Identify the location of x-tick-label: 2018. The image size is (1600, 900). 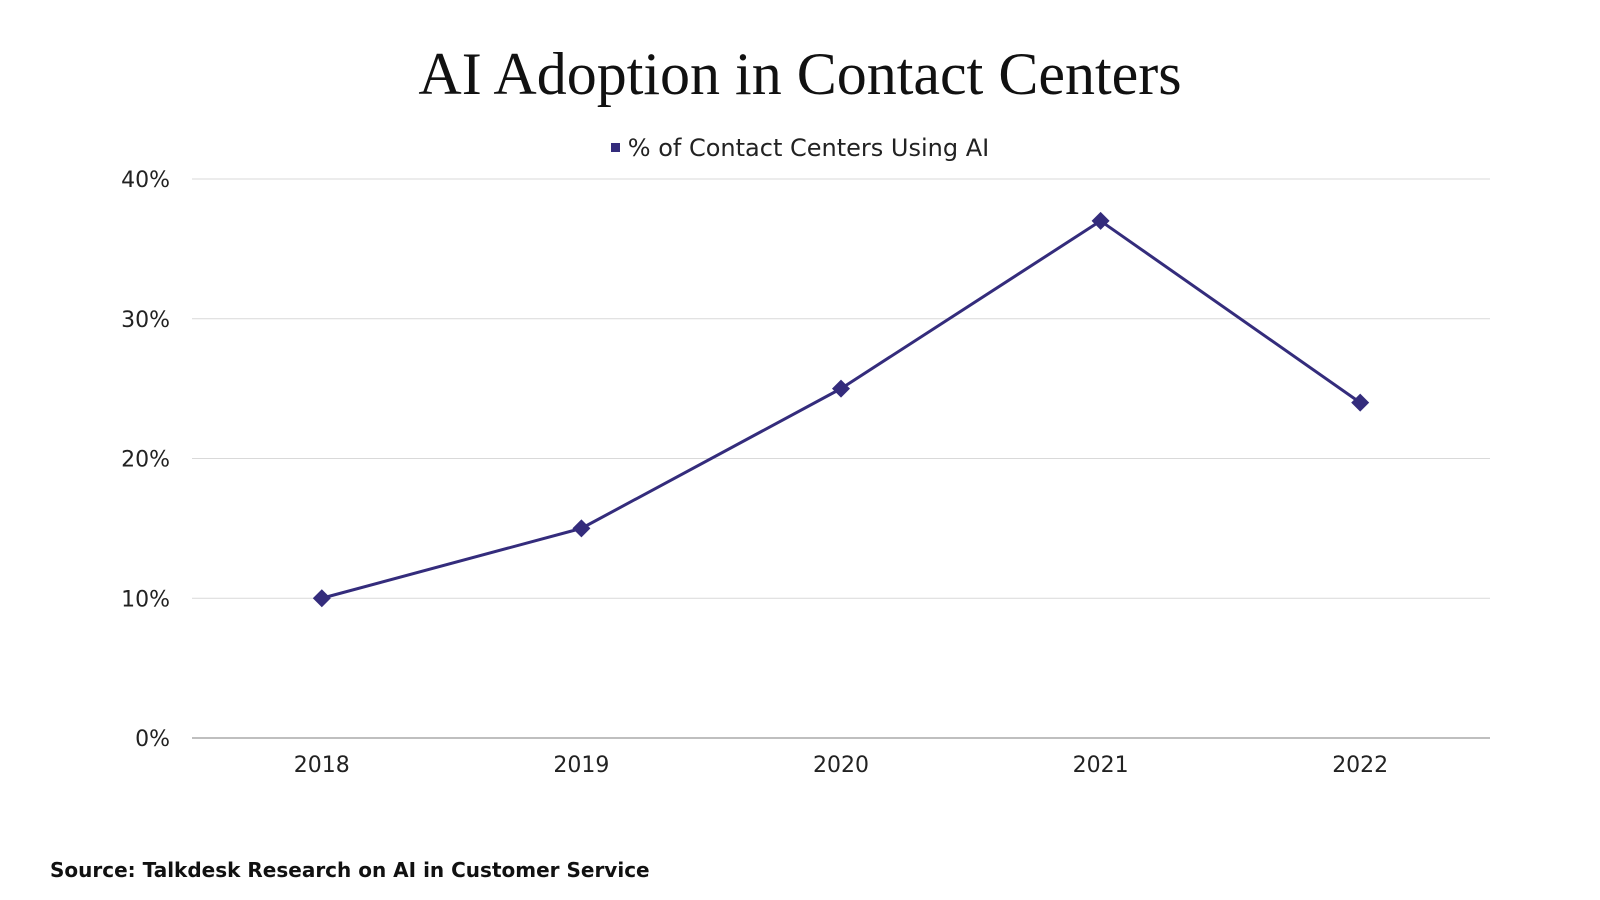
(322, 765).